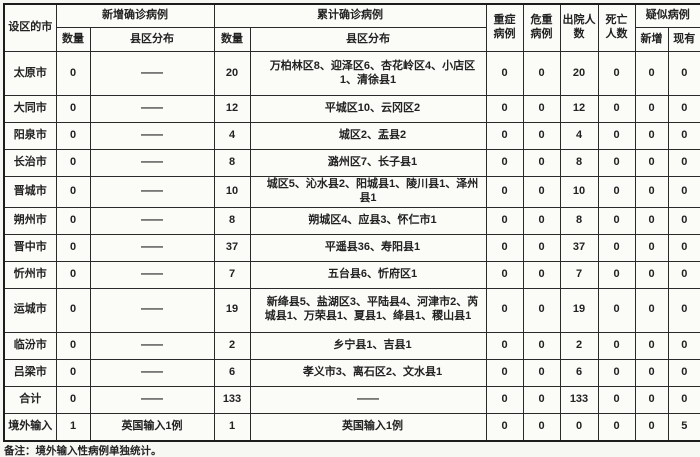 This screenshot has height=457, width=700. Describe the element at coordinates (30, 28) in the screenshot. I see `col-header-city: 设区的市` at that location.